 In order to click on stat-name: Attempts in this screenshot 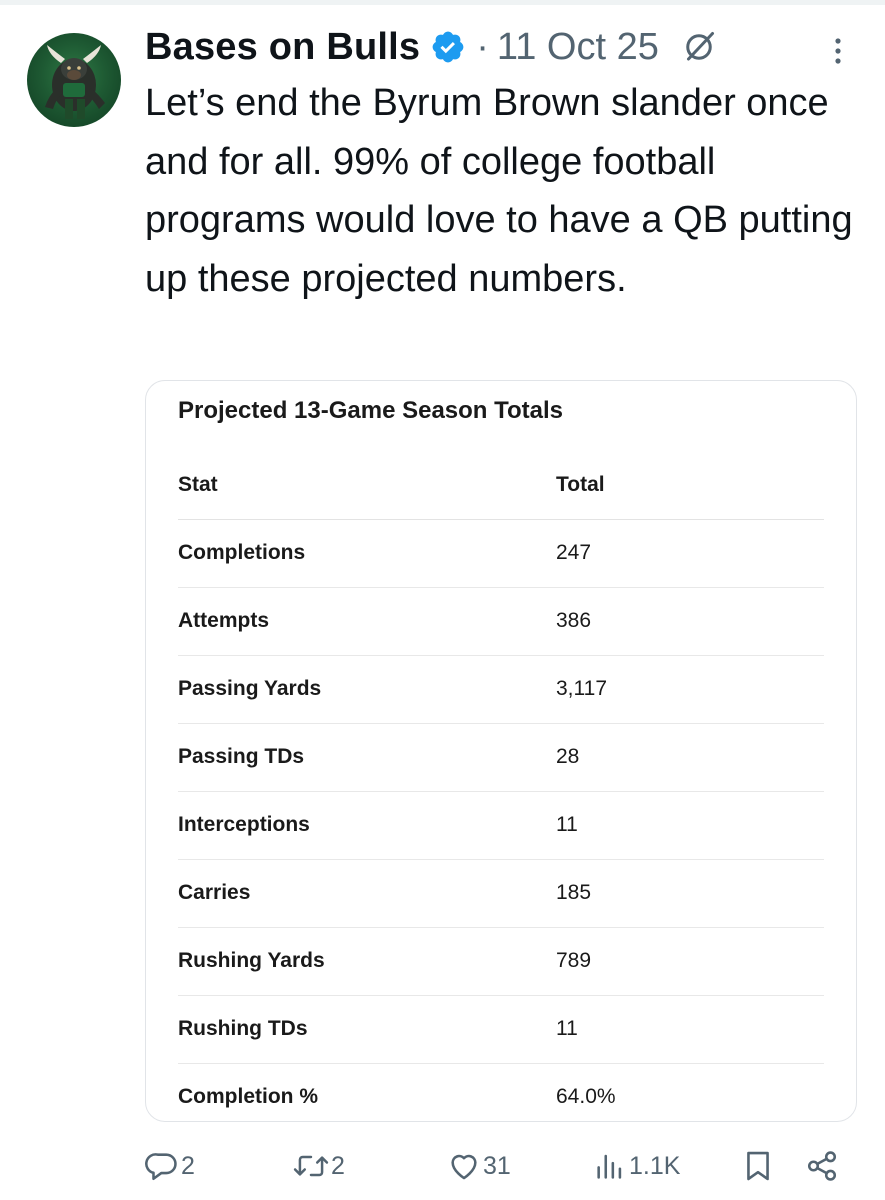, I will do `click(367, 621)`.